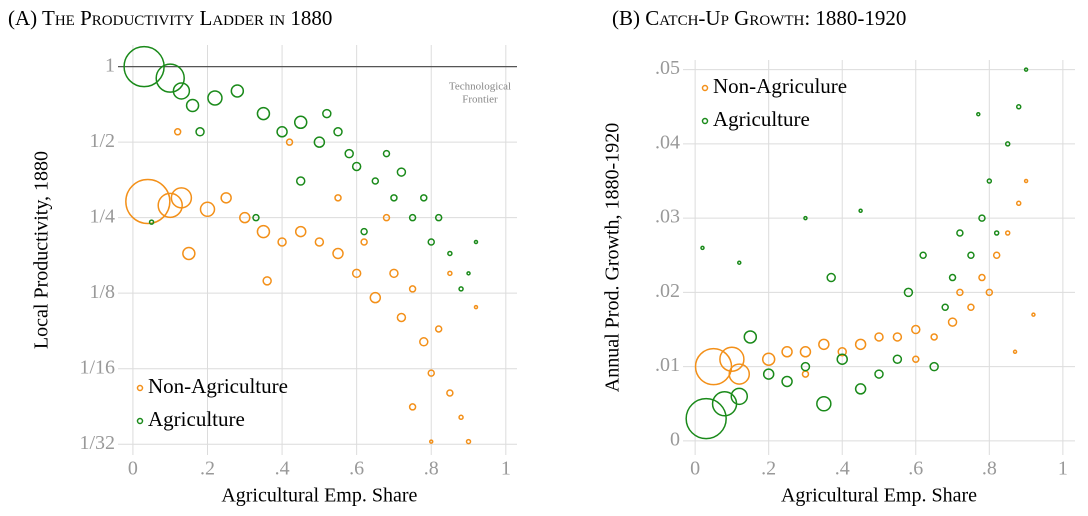  What do you see at coordinates (667, 291) in the screenshot?
I see `y-tick-label: .02` at bounding box center [667, 291].